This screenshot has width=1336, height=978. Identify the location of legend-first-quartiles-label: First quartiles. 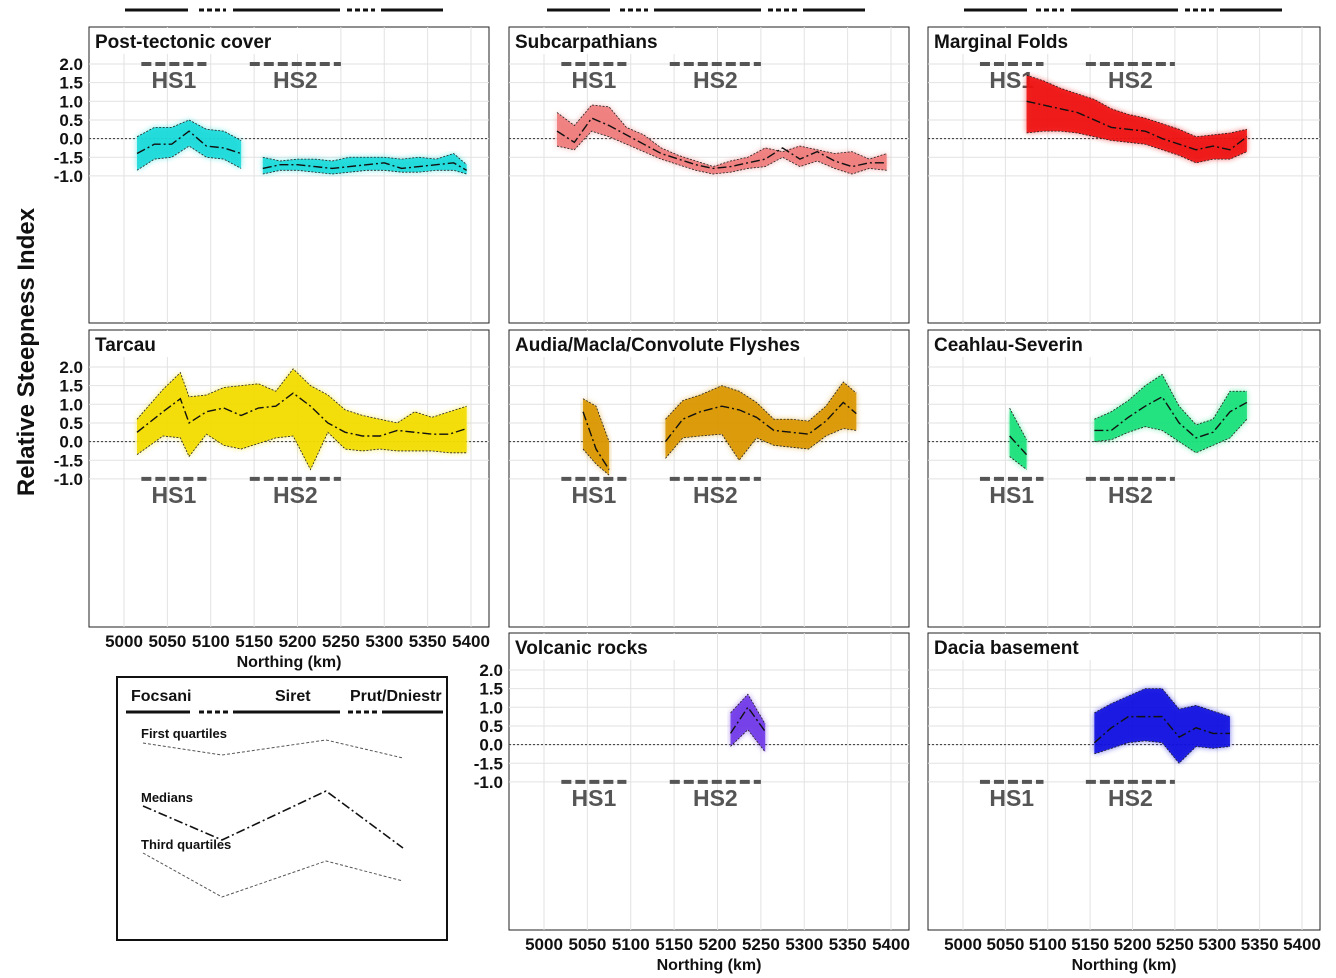
(184, 733).